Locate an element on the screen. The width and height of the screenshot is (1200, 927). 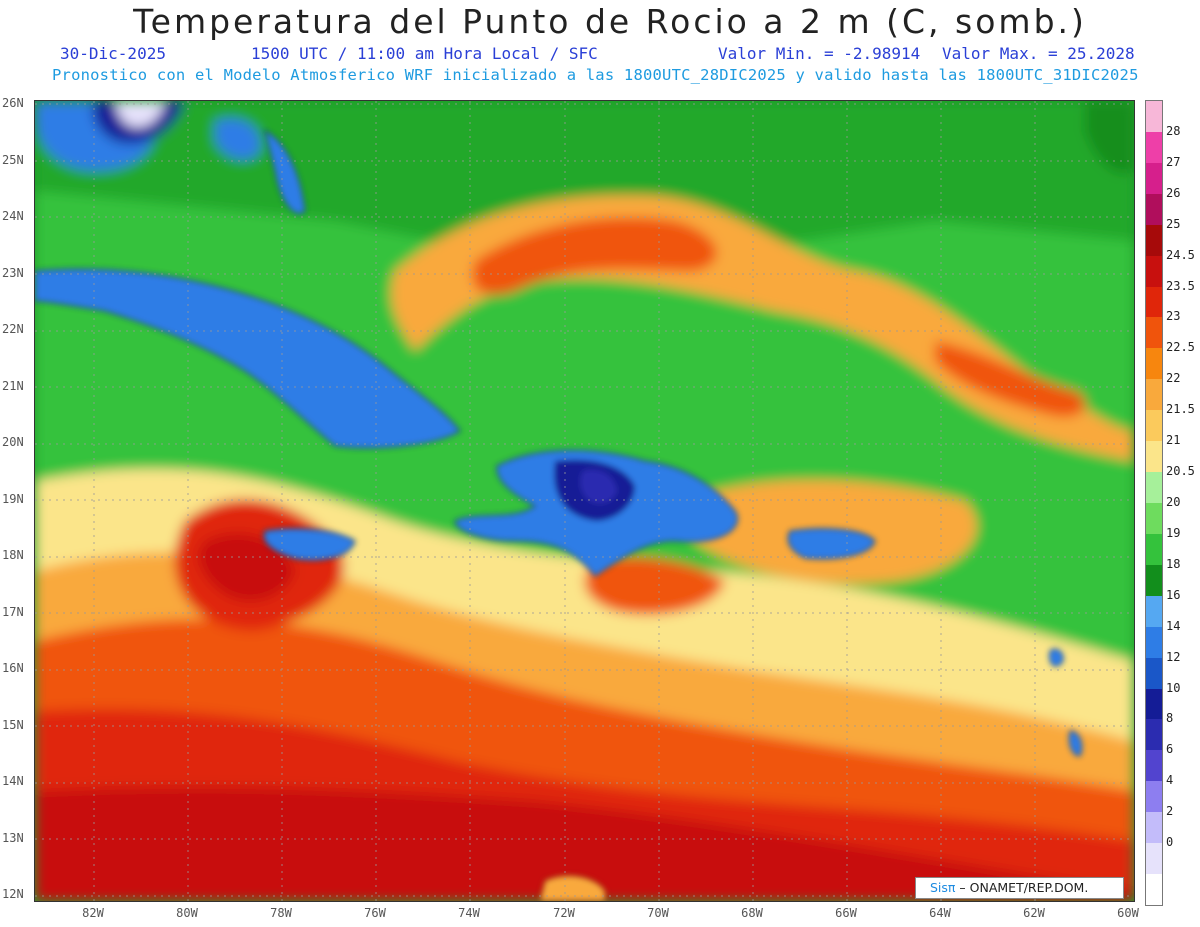
credit-box: Sisπ – ONAMET/REP.DOM. is located at coordinates (1019, 888).